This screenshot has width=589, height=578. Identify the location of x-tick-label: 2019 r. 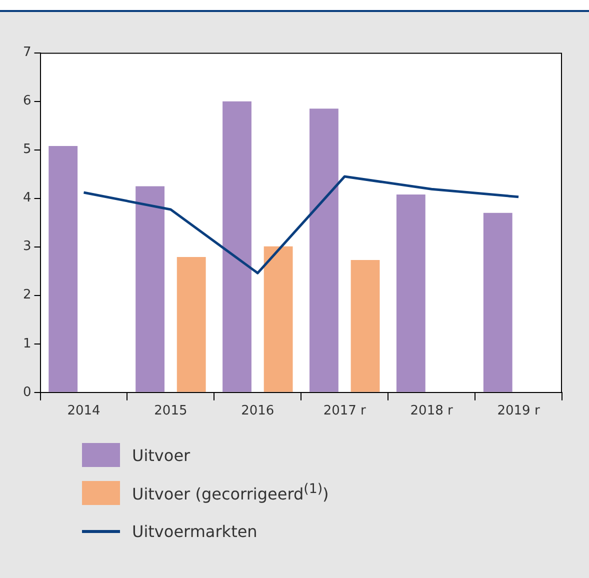
(518, 411).